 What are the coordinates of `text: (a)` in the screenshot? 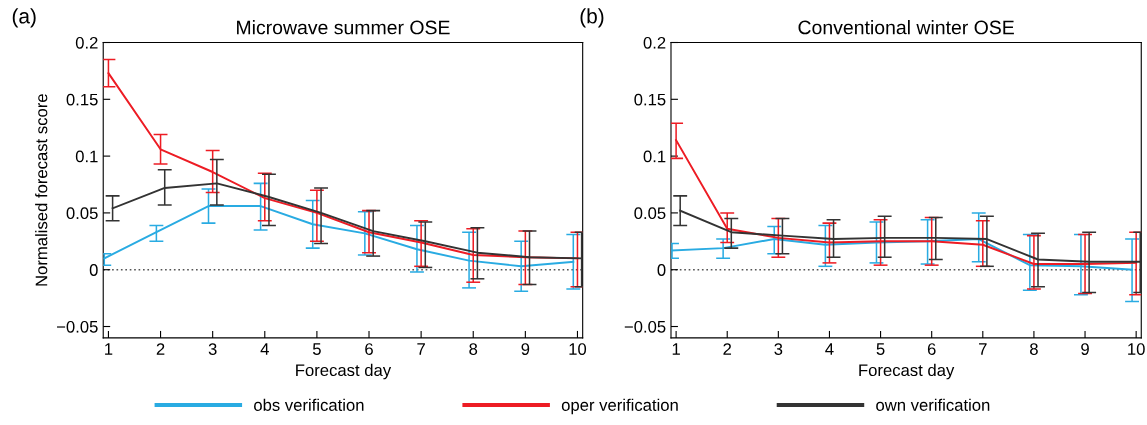 It's located at (24, 18).